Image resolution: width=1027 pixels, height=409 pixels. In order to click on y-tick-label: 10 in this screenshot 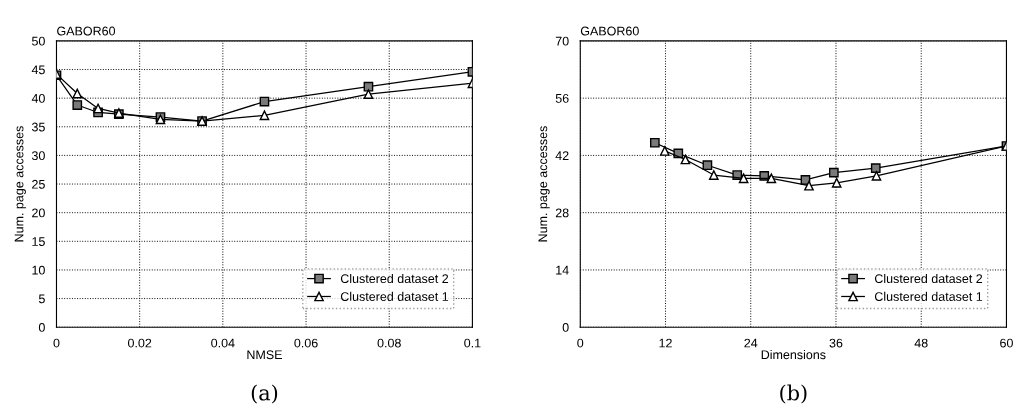, I will do `click(38, 270)`.